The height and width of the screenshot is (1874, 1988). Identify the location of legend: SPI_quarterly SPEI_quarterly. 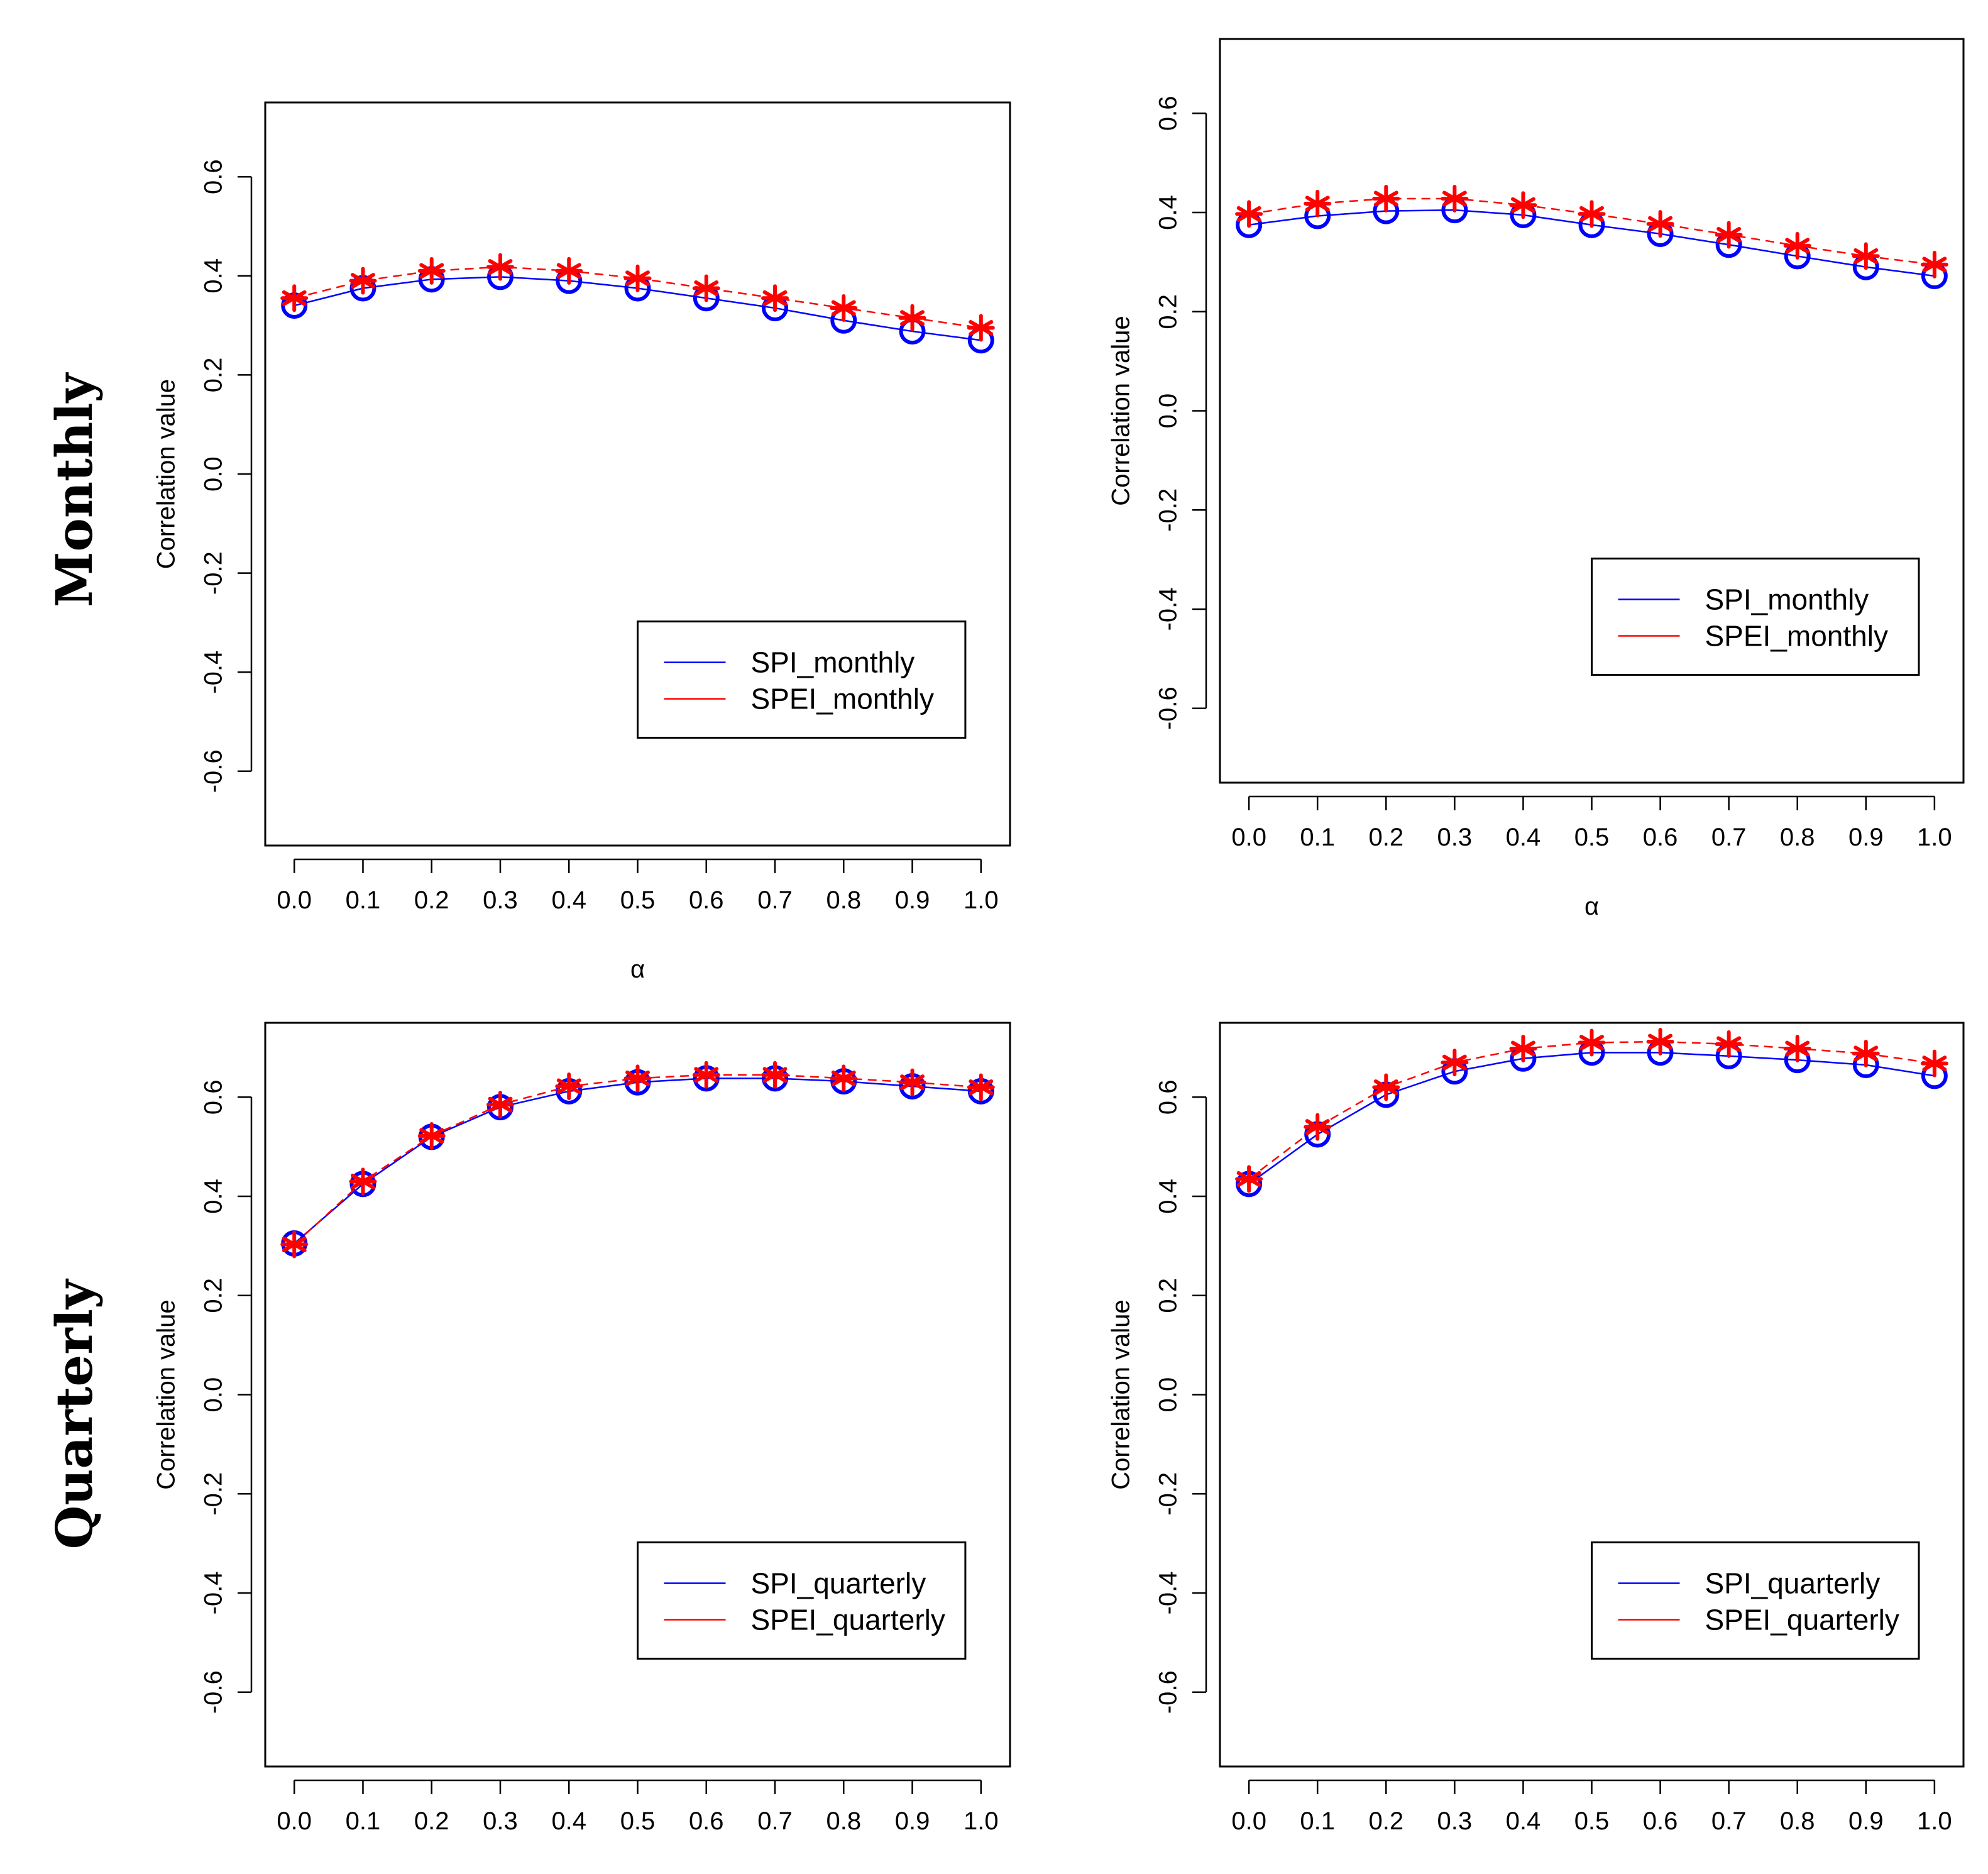
(1755, 1600).